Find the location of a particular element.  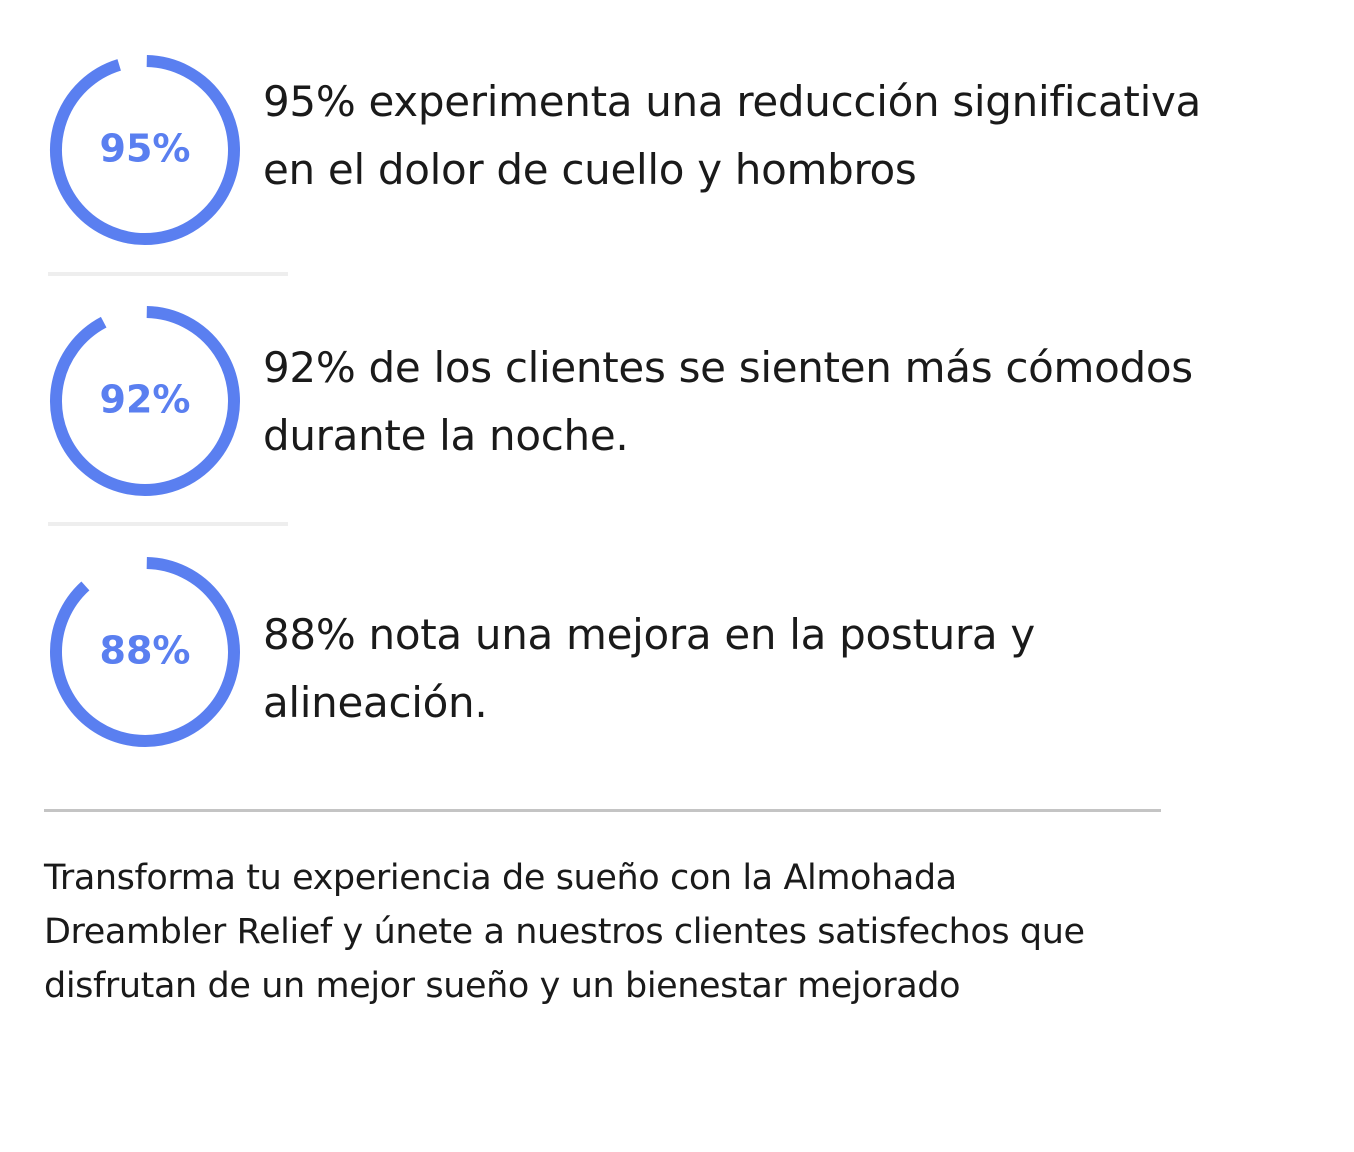

progress-ring-label: 92% is located at coordinates (145, 400).